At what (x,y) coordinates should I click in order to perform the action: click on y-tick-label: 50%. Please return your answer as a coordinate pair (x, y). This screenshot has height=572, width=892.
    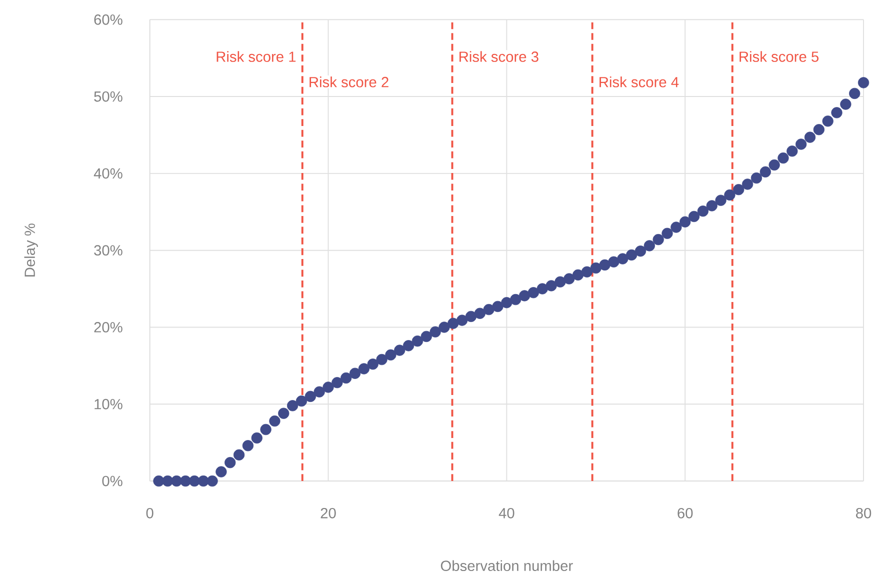
    Looking at the image, I should click on (108, 96).